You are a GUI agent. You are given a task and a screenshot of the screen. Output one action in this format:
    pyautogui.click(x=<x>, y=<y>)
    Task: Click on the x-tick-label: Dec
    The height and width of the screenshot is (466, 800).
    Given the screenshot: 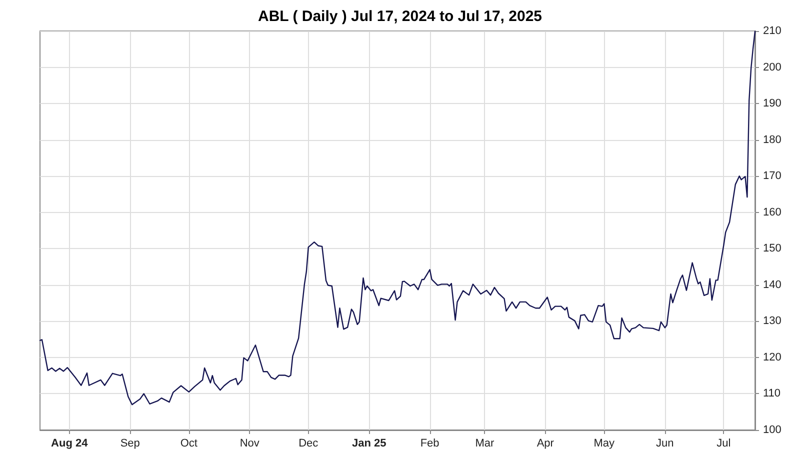 What is the action you would take?
    pyautogui.click(x=308, y=444)
    